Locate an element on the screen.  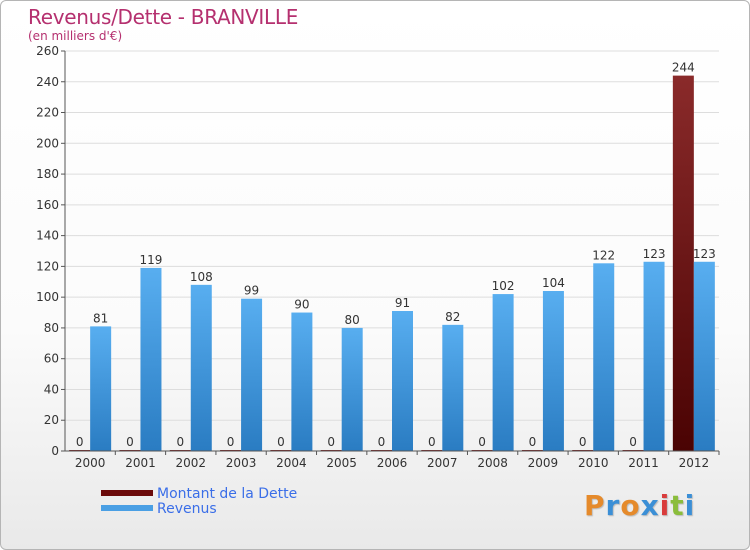
y-tick-label: 180 is located at coordinates (47, 174).